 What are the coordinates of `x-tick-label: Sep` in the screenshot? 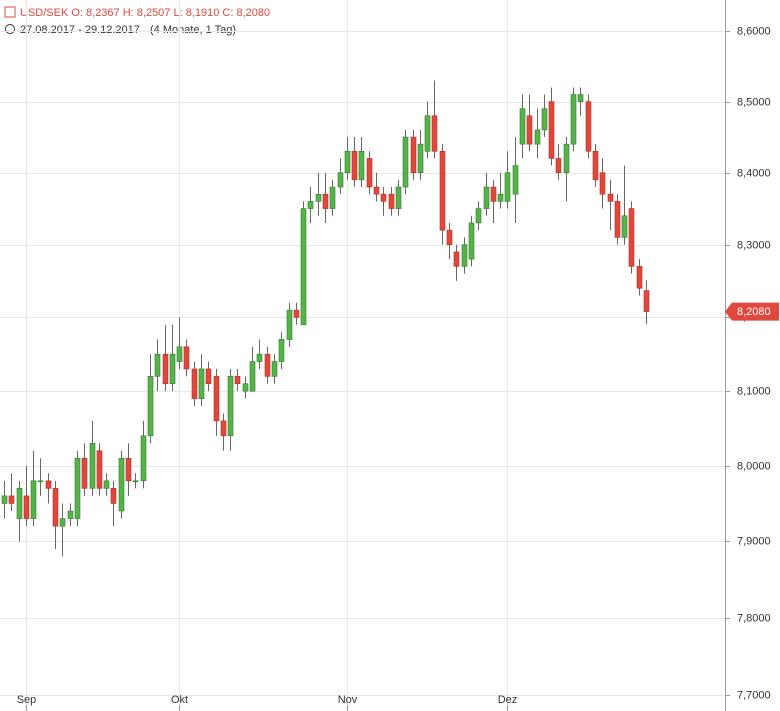 It's located at (27, 700).